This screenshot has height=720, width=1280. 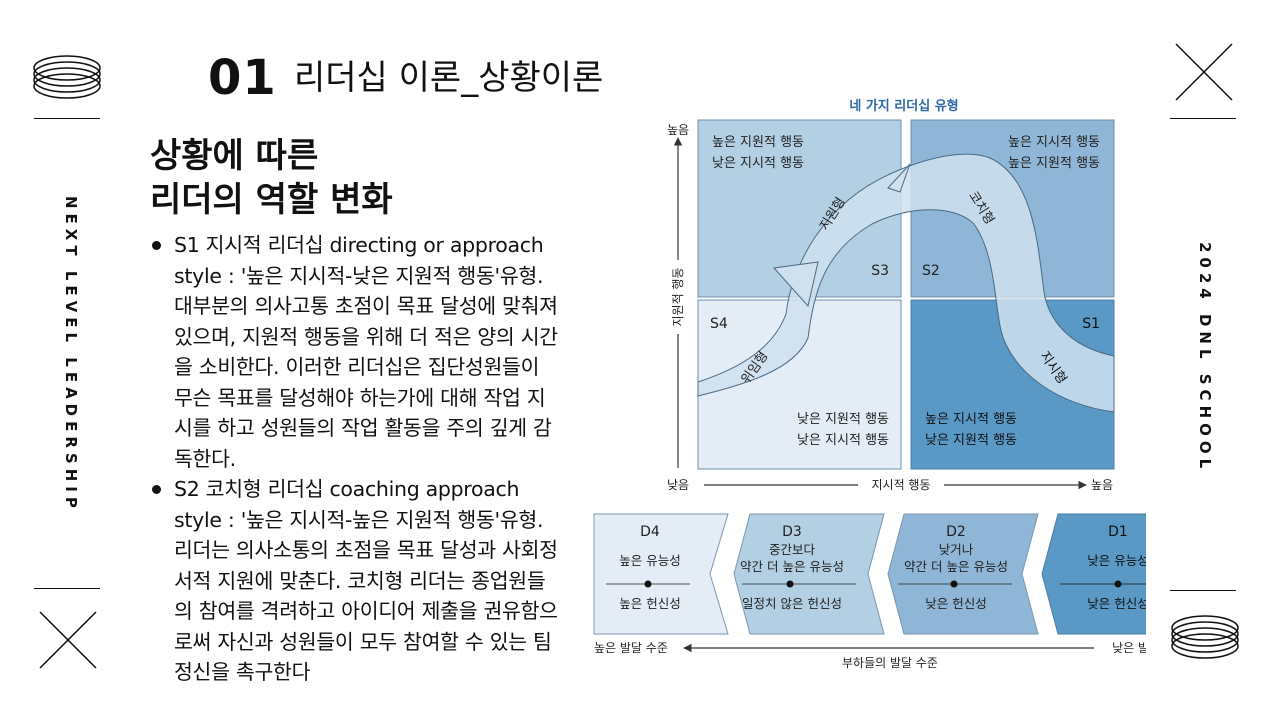 What do you see at coordinates (271, 178) in the screenshot?
I see `section-heading: 상황에 따른 리더의 역할 변화` at bounding box center [271, 178].